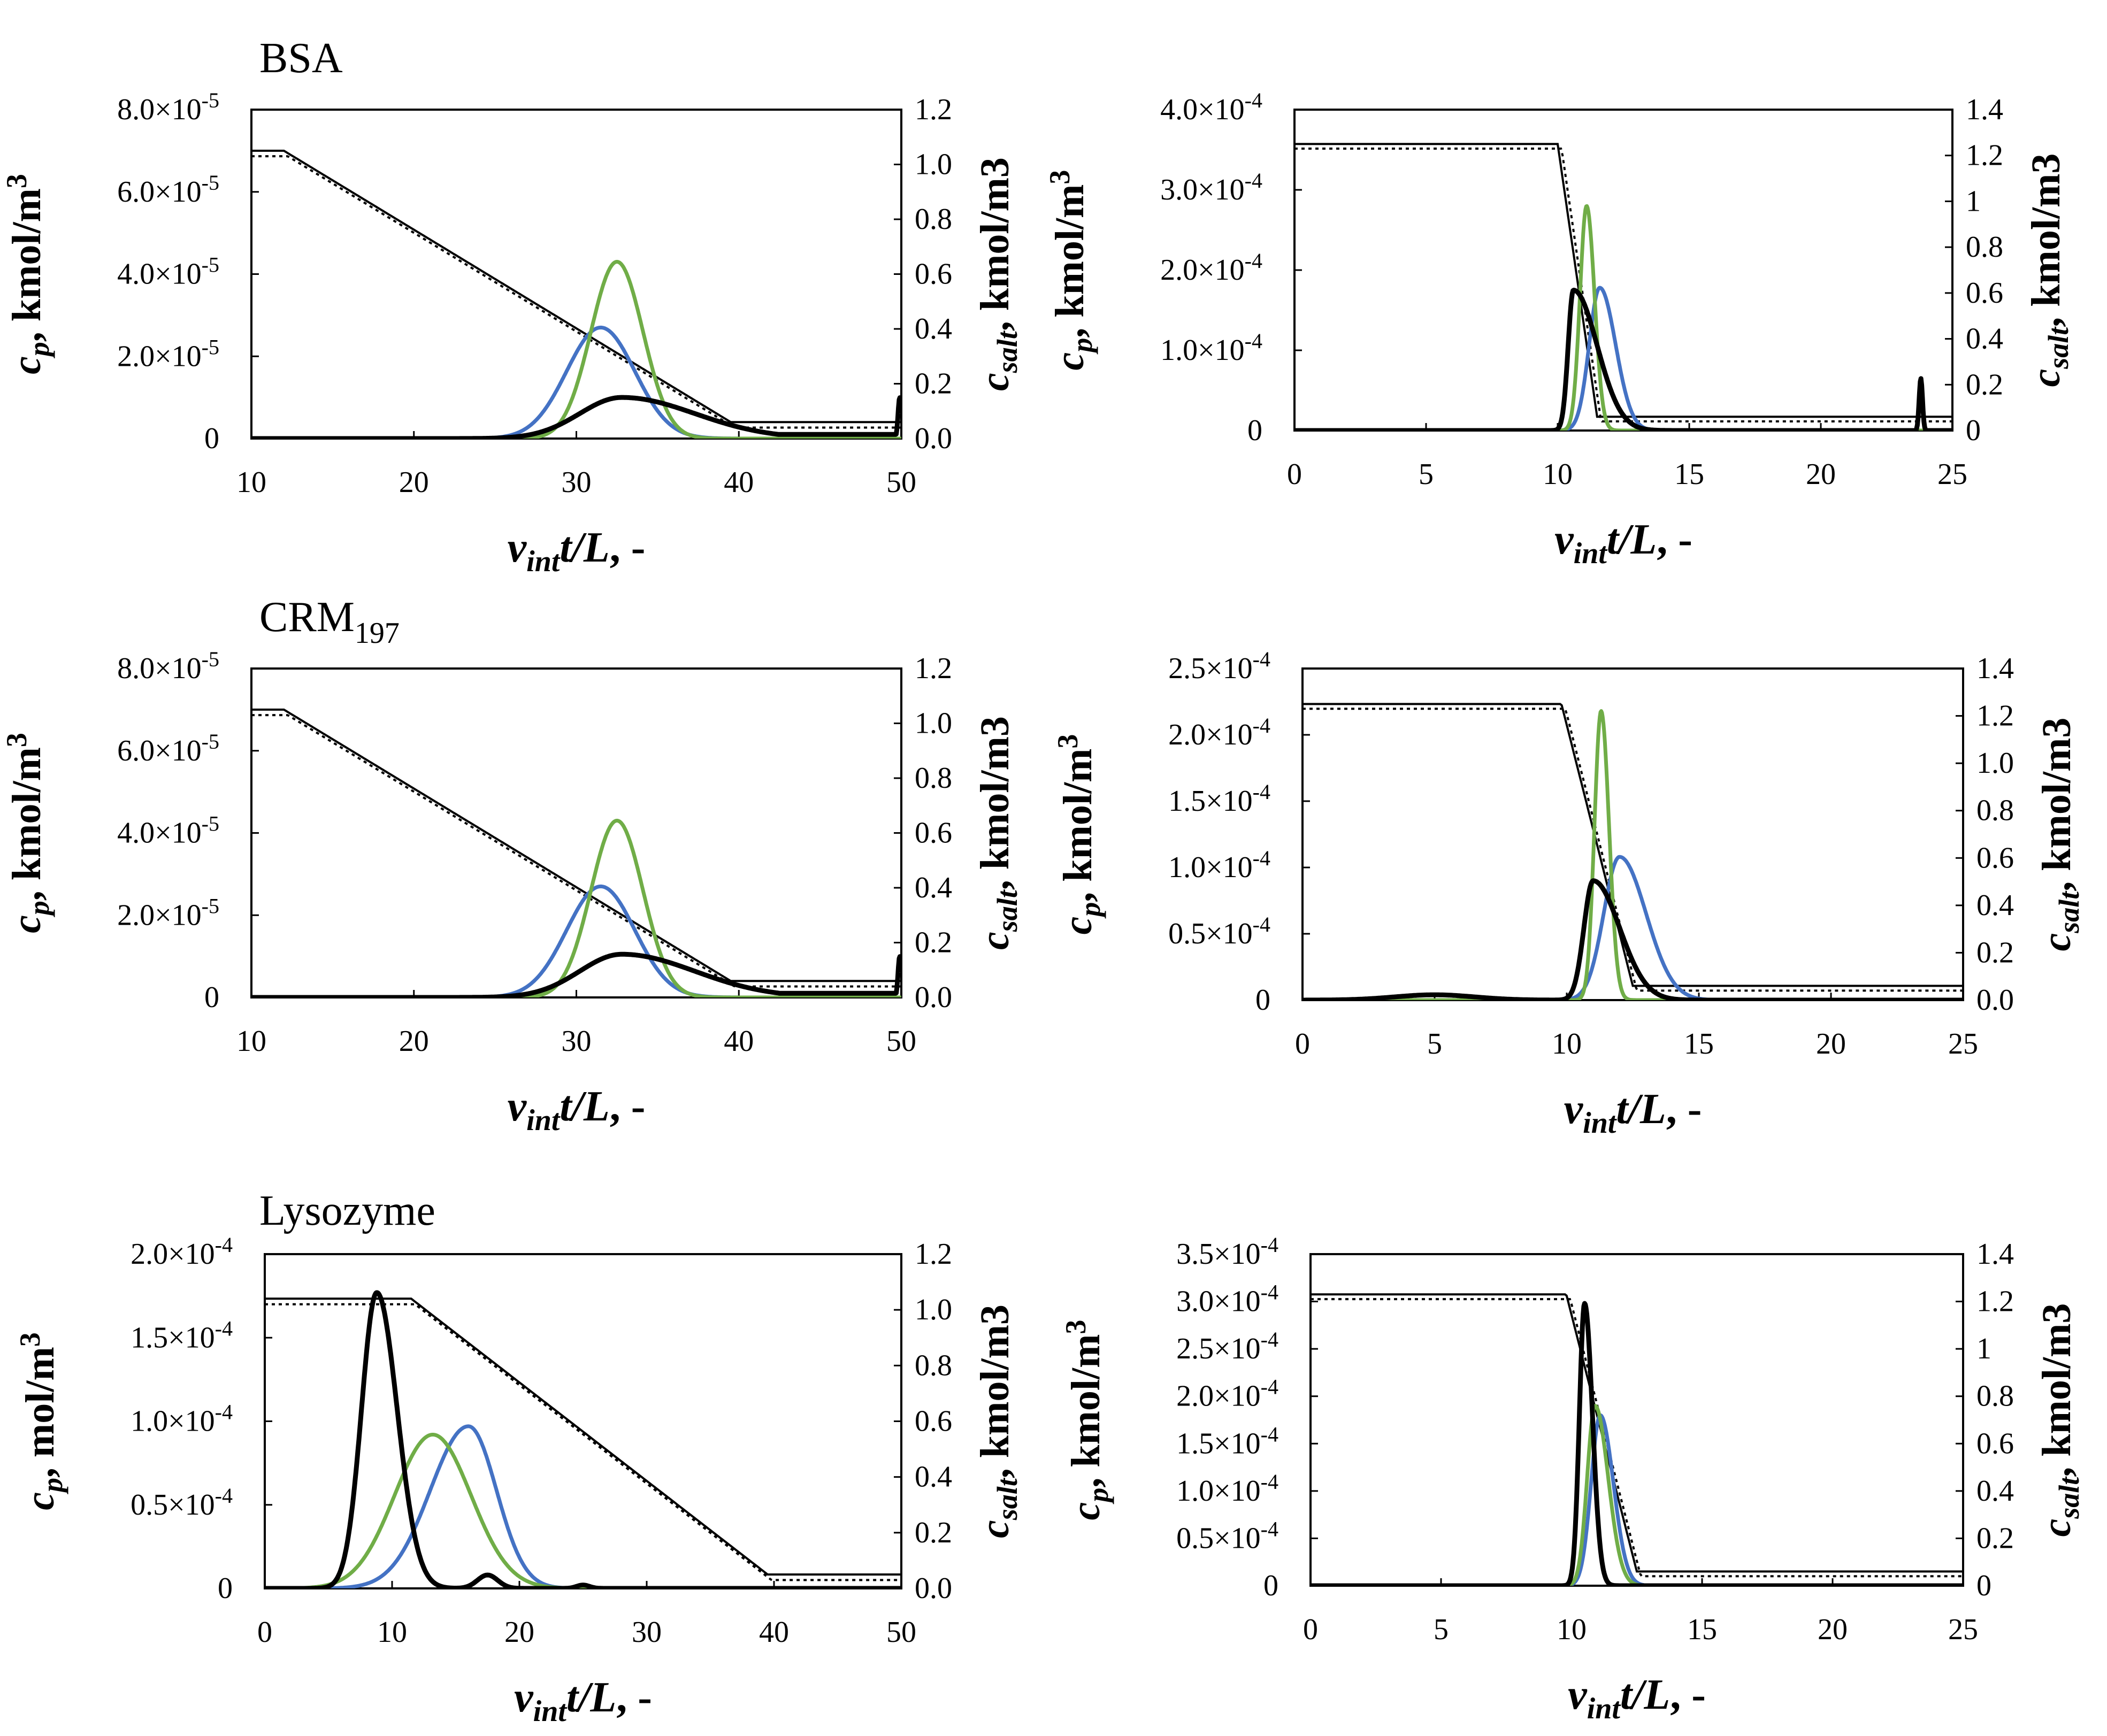  What do you see at coordinates (168, 831) in the screenshot?
I see `y-tick-label: 4.0×10⁻⁵` at bounding box center [168, 831].